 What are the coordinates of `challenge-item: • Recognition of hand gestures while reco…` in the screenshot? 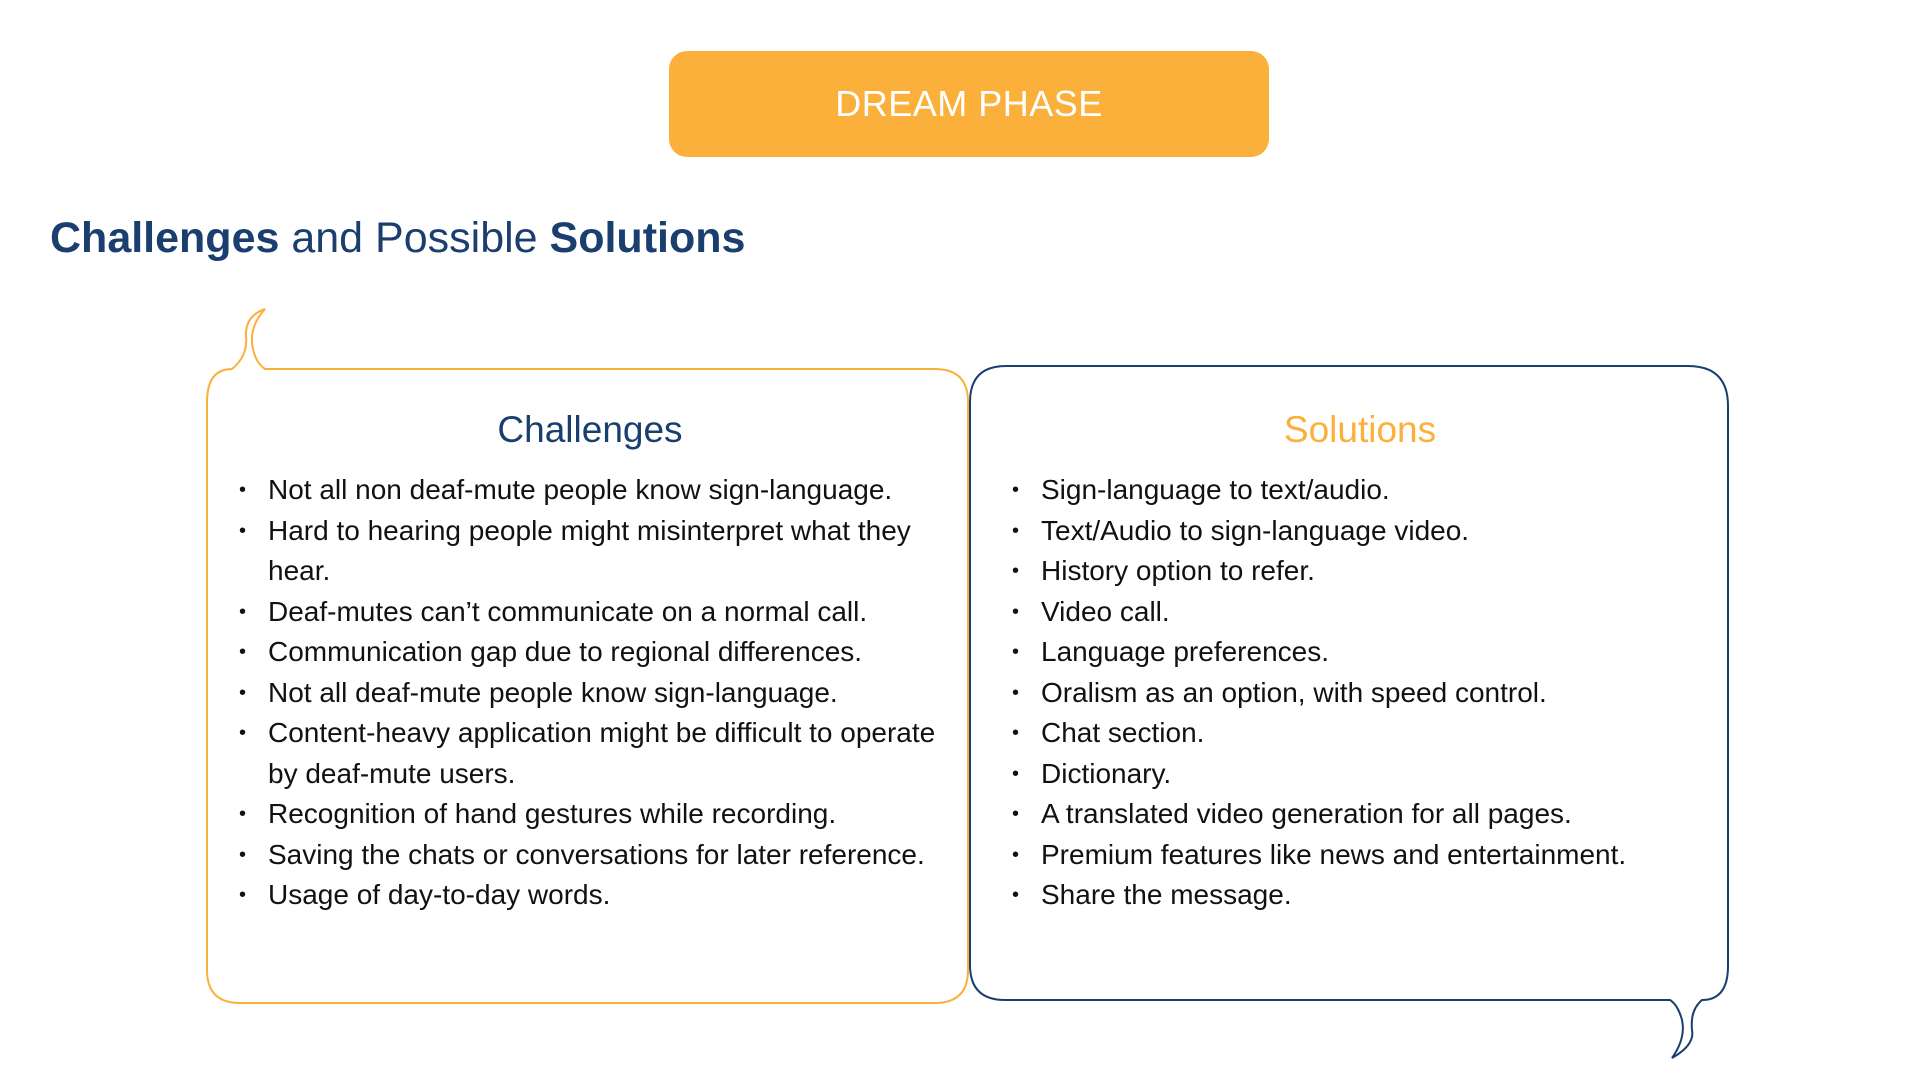 It's located at (580, 814).